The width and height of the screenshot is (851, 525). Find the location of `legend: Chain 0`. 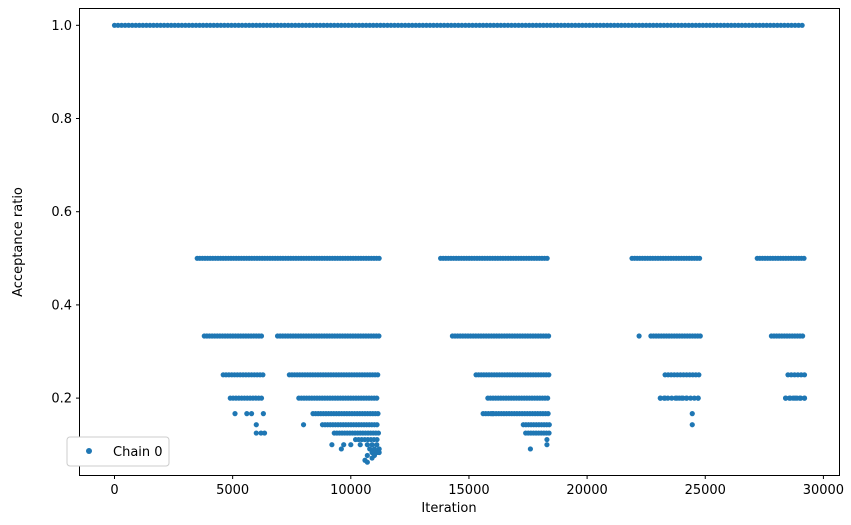

legend: Chain 0 is located at coordinates (118, 451).